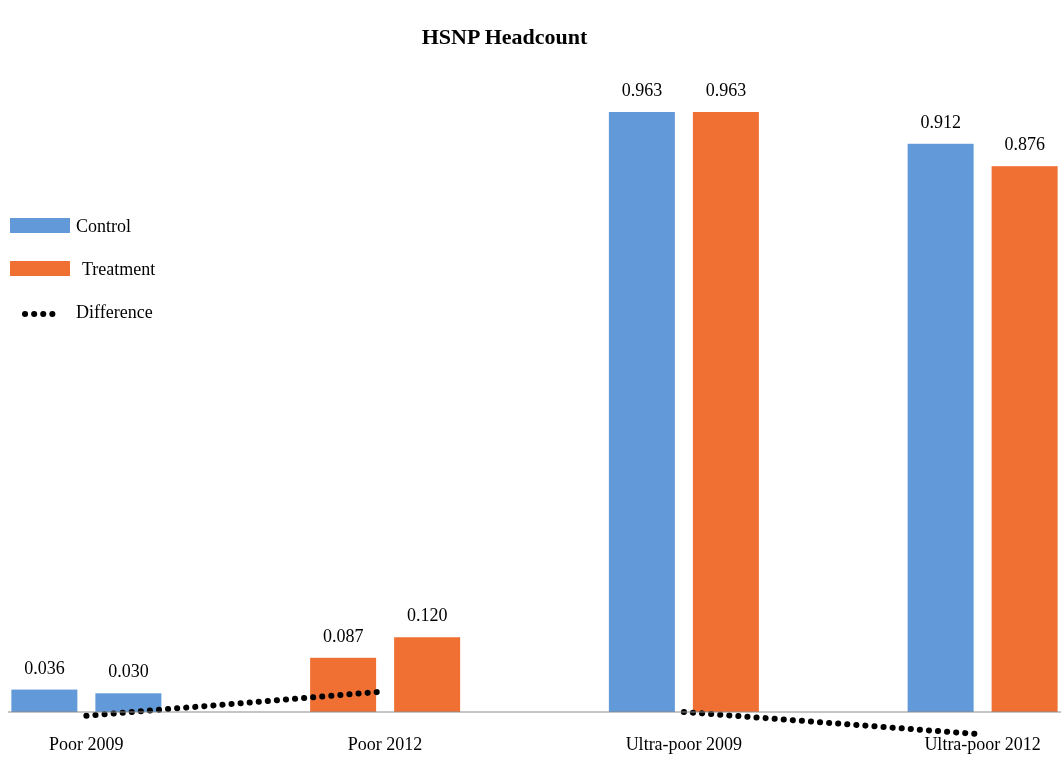  What do you see at coordinates (684, 744) in the screenshot?
I see `x-tick-label: Ultra-poor 2009` at bounding box center [684, 744].